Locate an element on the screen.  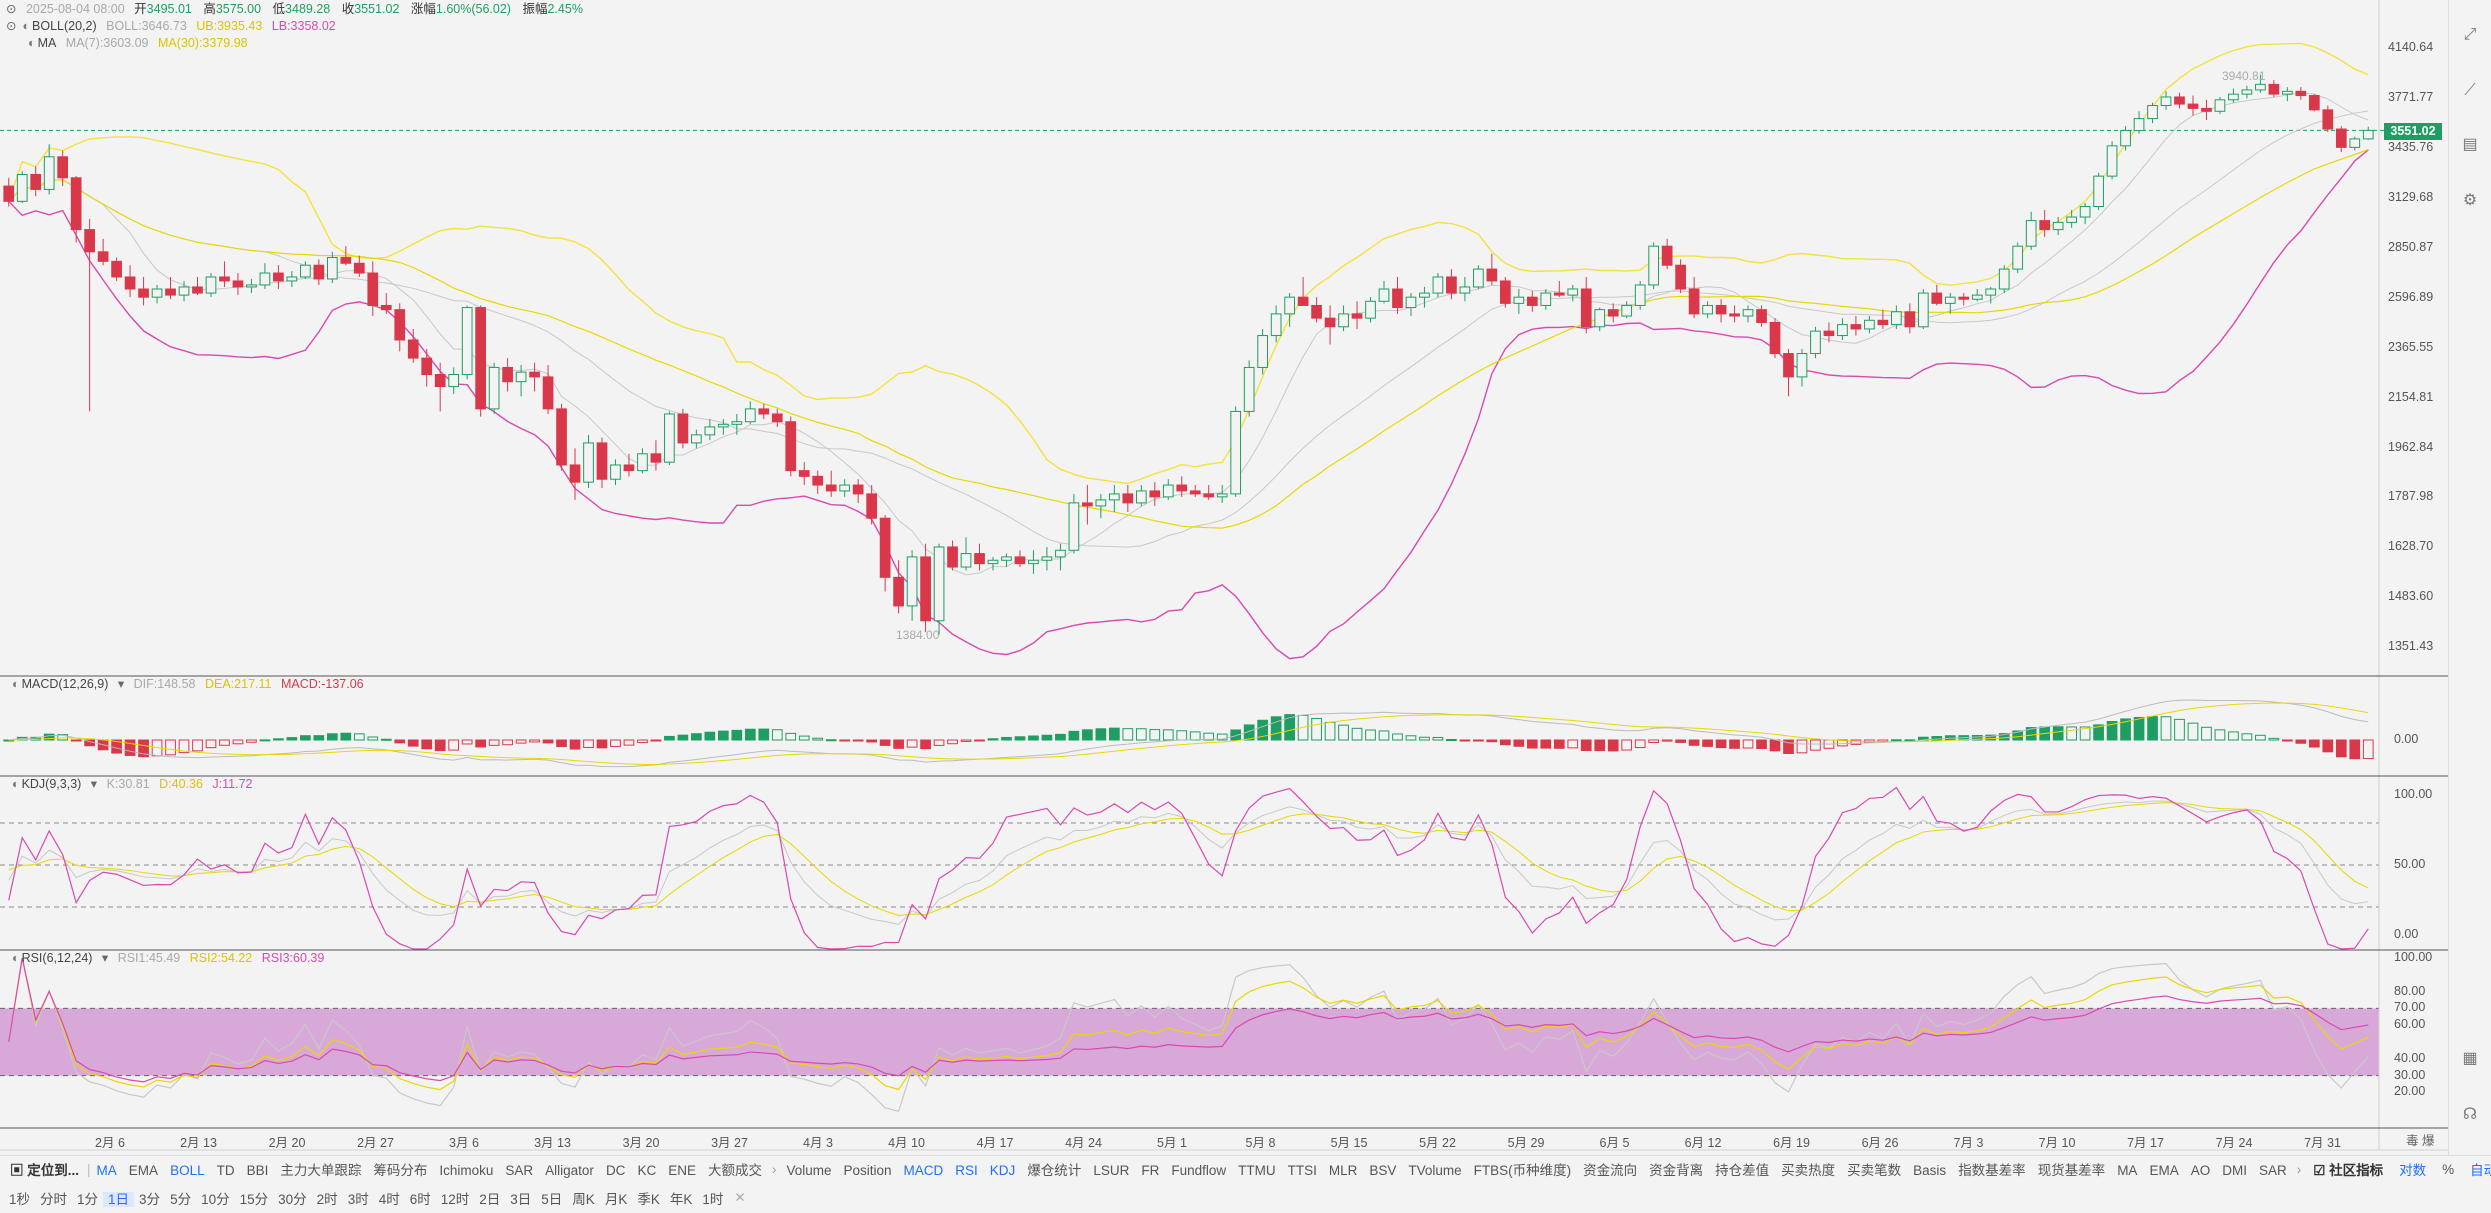
kdj-legend: ◐ KDJ(9,3,3) ▾ K:30.81 D:40.36 J:11.72 is located at coordinates (135, 784).